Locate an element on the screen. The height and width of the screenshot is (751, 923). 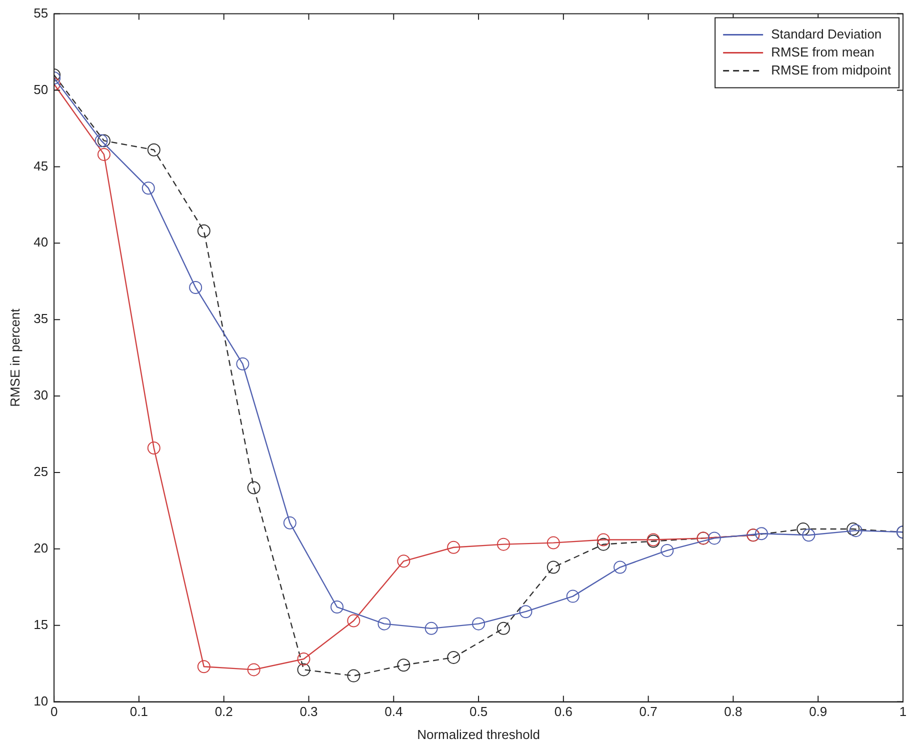
x-tick-label: 0.1 is located at coordinates (139, 712).